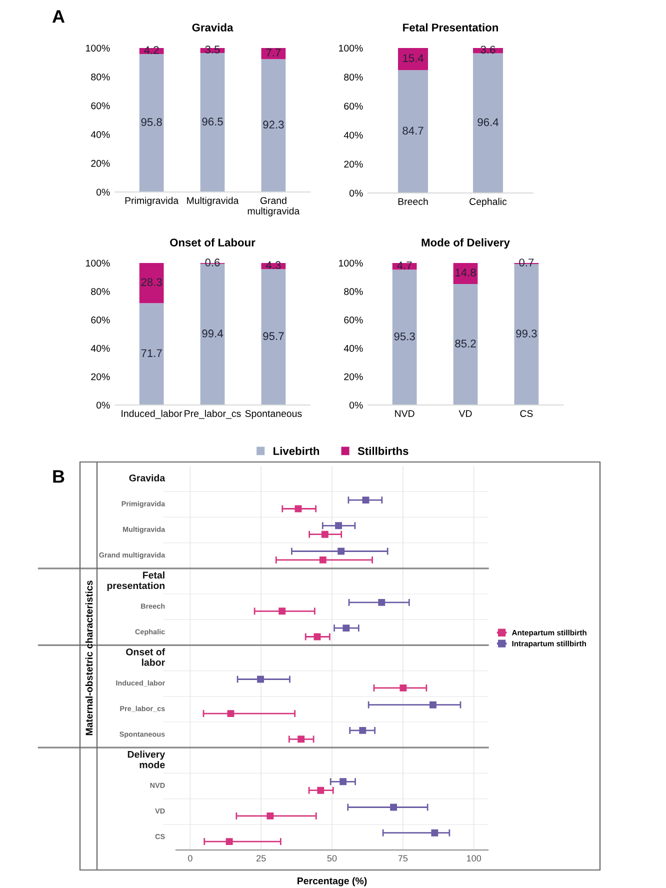  What do you see at coordinates (273, 414) in the screenshot?
I see `x-tick-label: Spontaneous` at bounding box center [273, 414].